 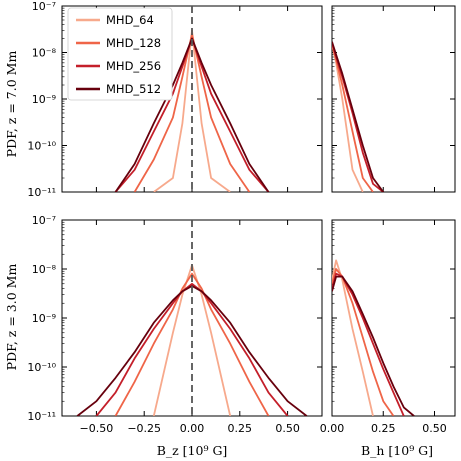 I want to click on legend: MHD_64 MHD_128 MHD_256 MHD_512, so click(x=120, y=54).